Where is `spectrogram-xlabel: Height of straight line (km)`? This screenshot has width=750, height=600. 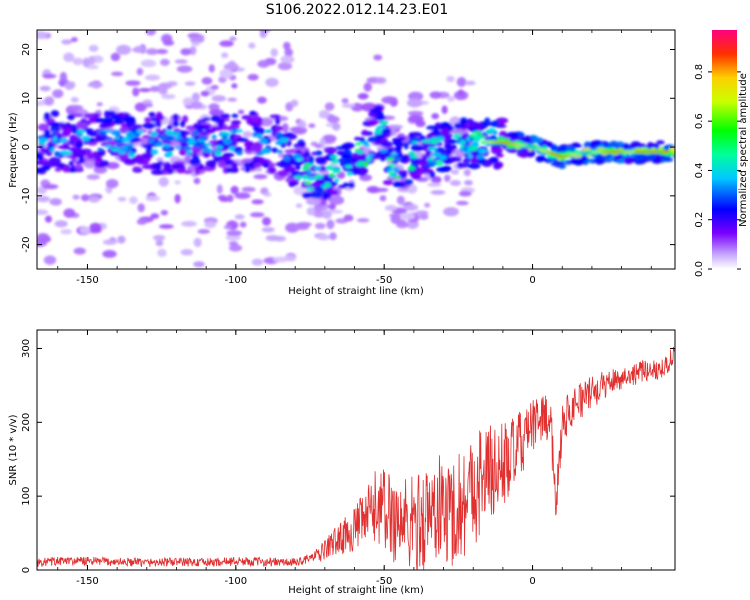
spectrogram-xlabel: Height of straight line (km) is located at coordinates (356, 291).